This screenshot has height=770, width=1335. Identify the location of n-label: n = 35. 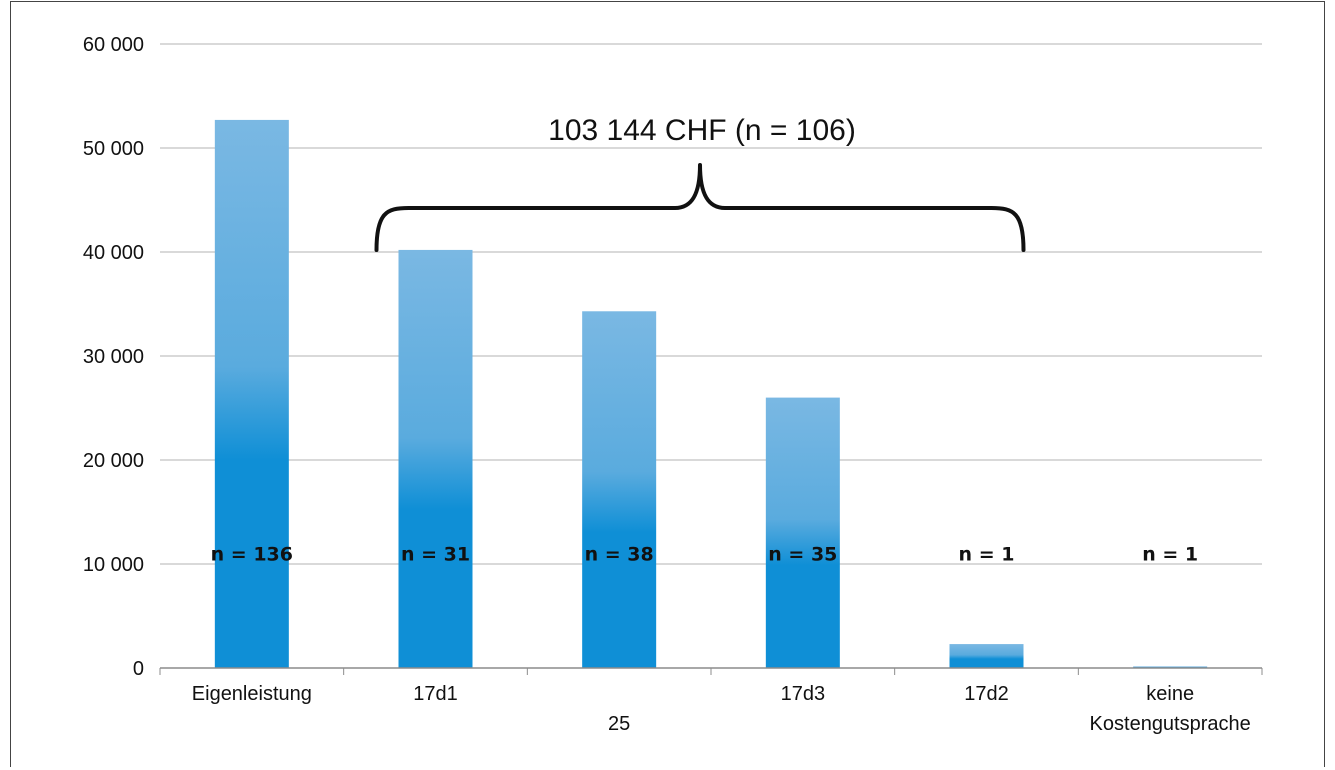
(802, 555).